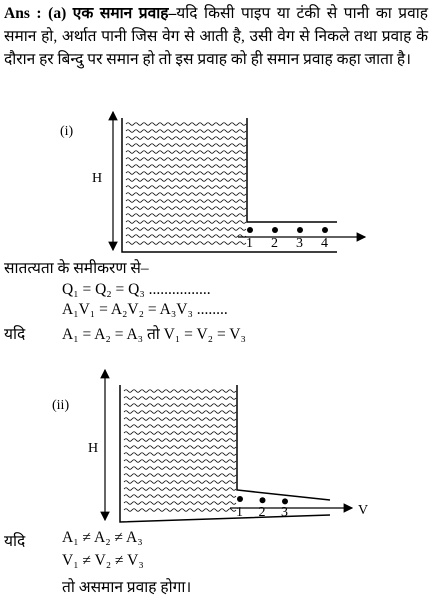 This screenshot has height=606, width=435. Describe the element at coordinates (154, 334) in the screenshot. I see `condition: A₁ = A₂ = A₃ तो V₁ = V₂ = V₃` at that location.